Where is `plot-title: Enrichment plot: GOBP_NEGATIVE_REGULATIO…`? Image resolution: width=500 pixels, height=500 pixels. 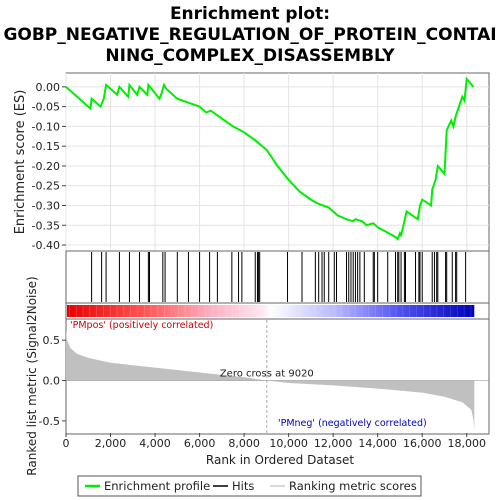
plot-title: Enrichment plot: GOBP_NEGATIVE_REGULATIO… is located at coordinates (250, 35).